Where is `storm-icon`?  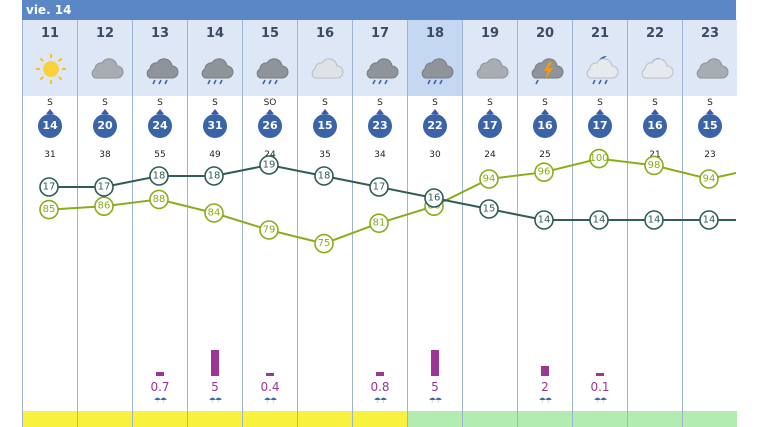 storm-icon is located at coordinates (546, 69).